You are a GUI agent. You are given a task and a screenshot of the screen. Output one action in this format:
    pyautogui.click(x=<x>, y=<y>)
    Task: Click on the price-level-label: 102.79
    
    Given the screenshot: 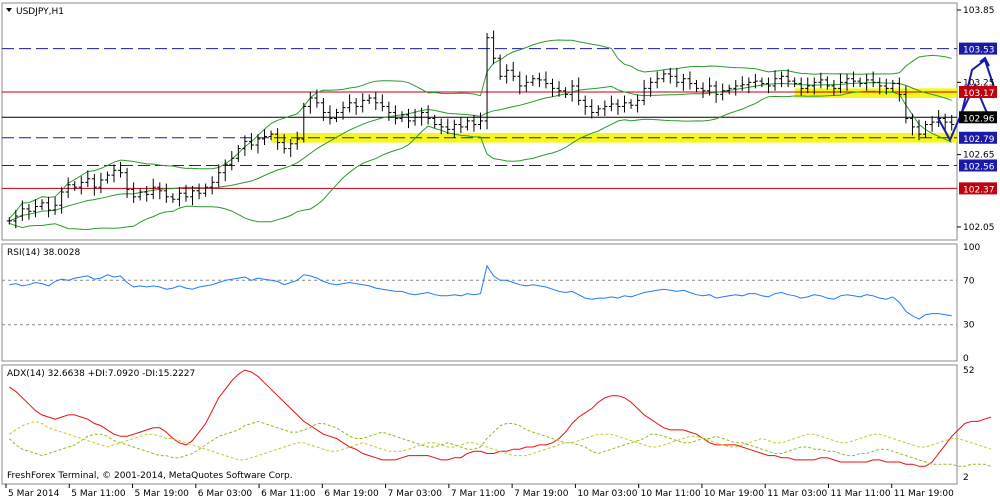 What is the action you would take?
    pyautogui.click(x=979, y=140)
    